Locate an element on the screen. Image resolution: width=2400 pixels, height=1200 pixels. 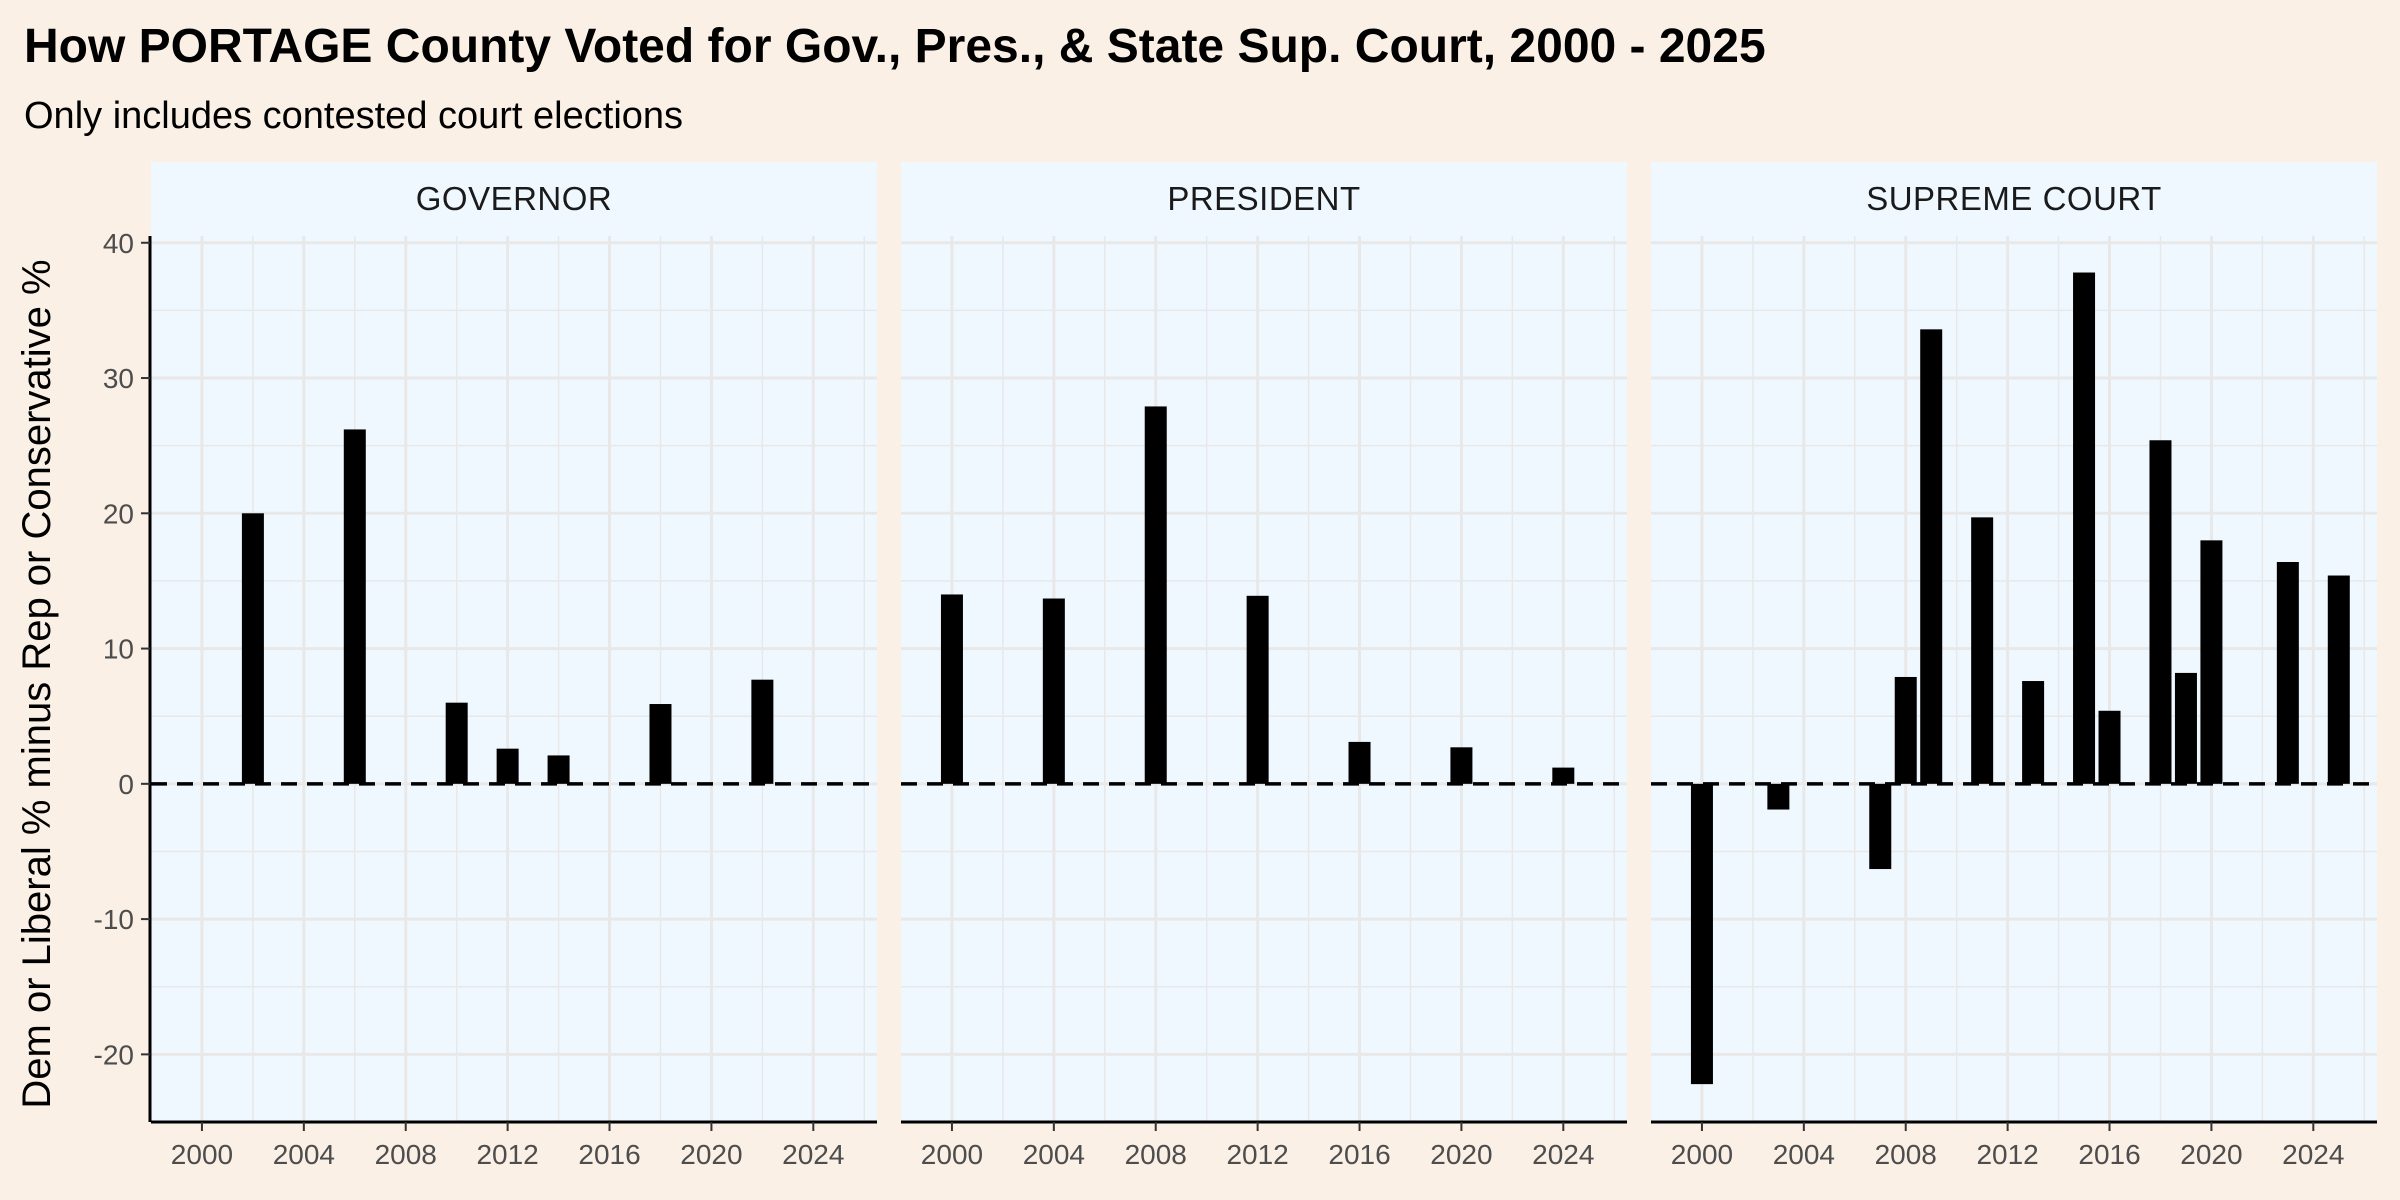
bar-supreme-court-2003 is located at coordinates (1778, 796).